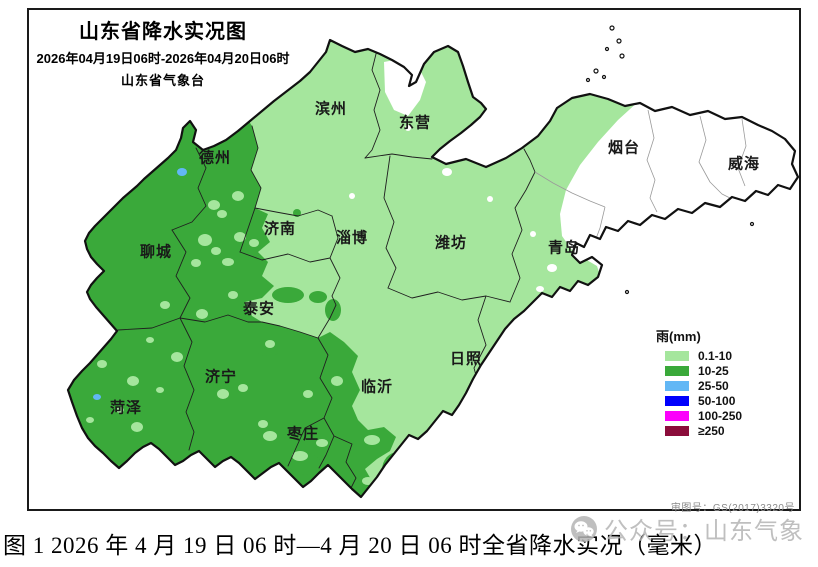 This screenshot has width=818, height=567. What do you see at coordinates (732, 508) in the screenshot?
I see `map-approval-number: 审图号：GS(2017)3320号` at bounding box center [732, 508].